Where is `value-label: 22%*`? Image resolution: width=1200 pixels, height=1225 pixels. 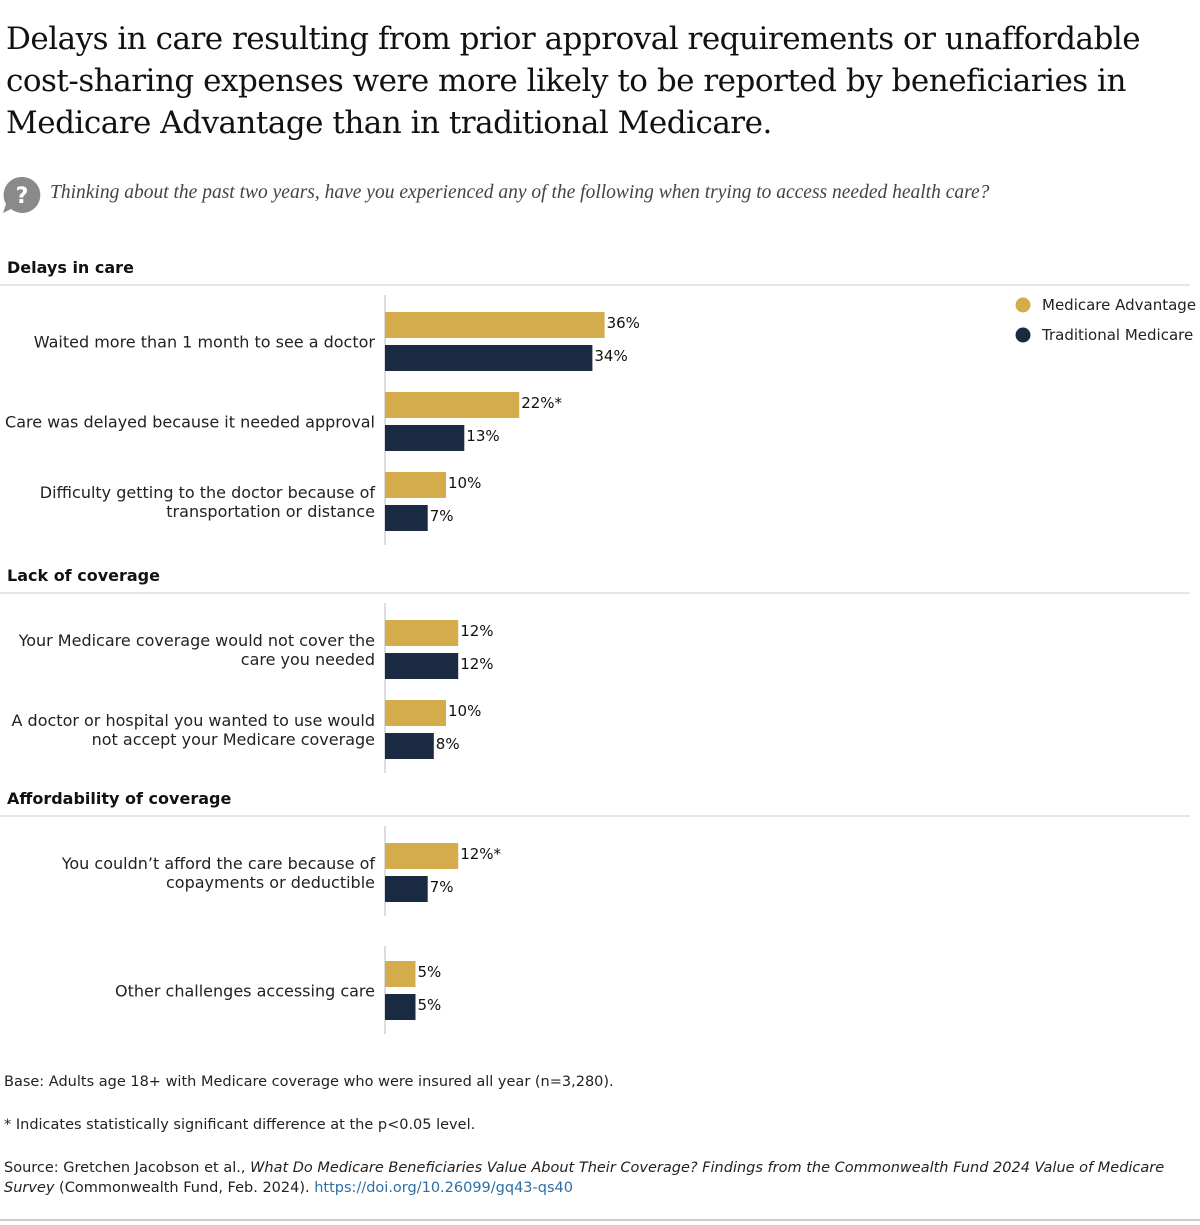
value-label: 22%* is located at coordinates (542, 403).